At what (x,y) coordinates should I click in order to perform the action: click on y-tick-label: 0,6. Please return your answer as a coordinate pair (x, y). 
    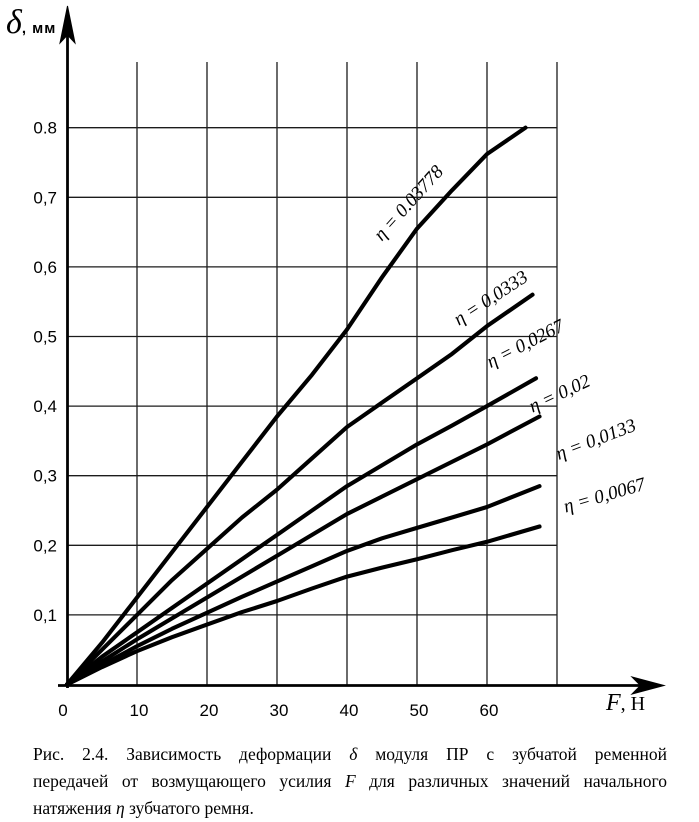
    Looking at the image, I should click on (45, 267).